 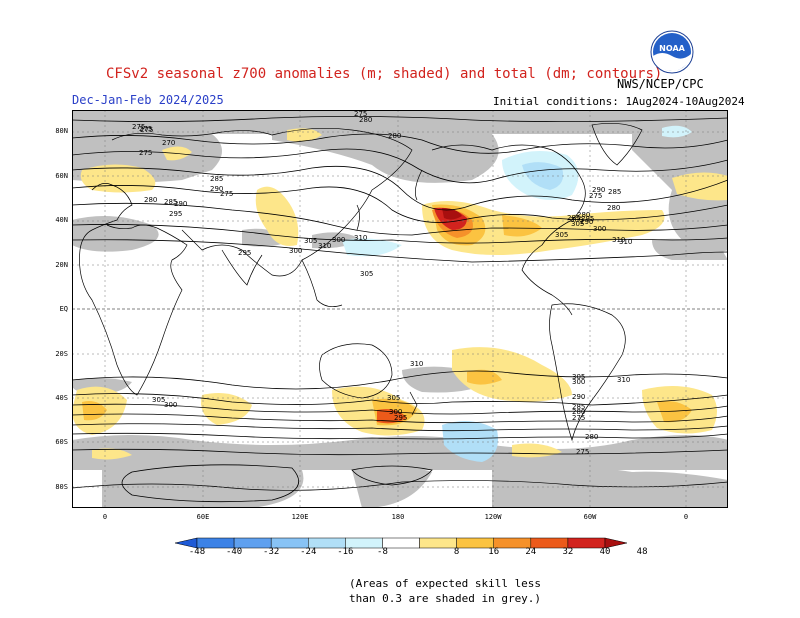 I want to click on colorbar-label: -16, so click(x=345, y=552).